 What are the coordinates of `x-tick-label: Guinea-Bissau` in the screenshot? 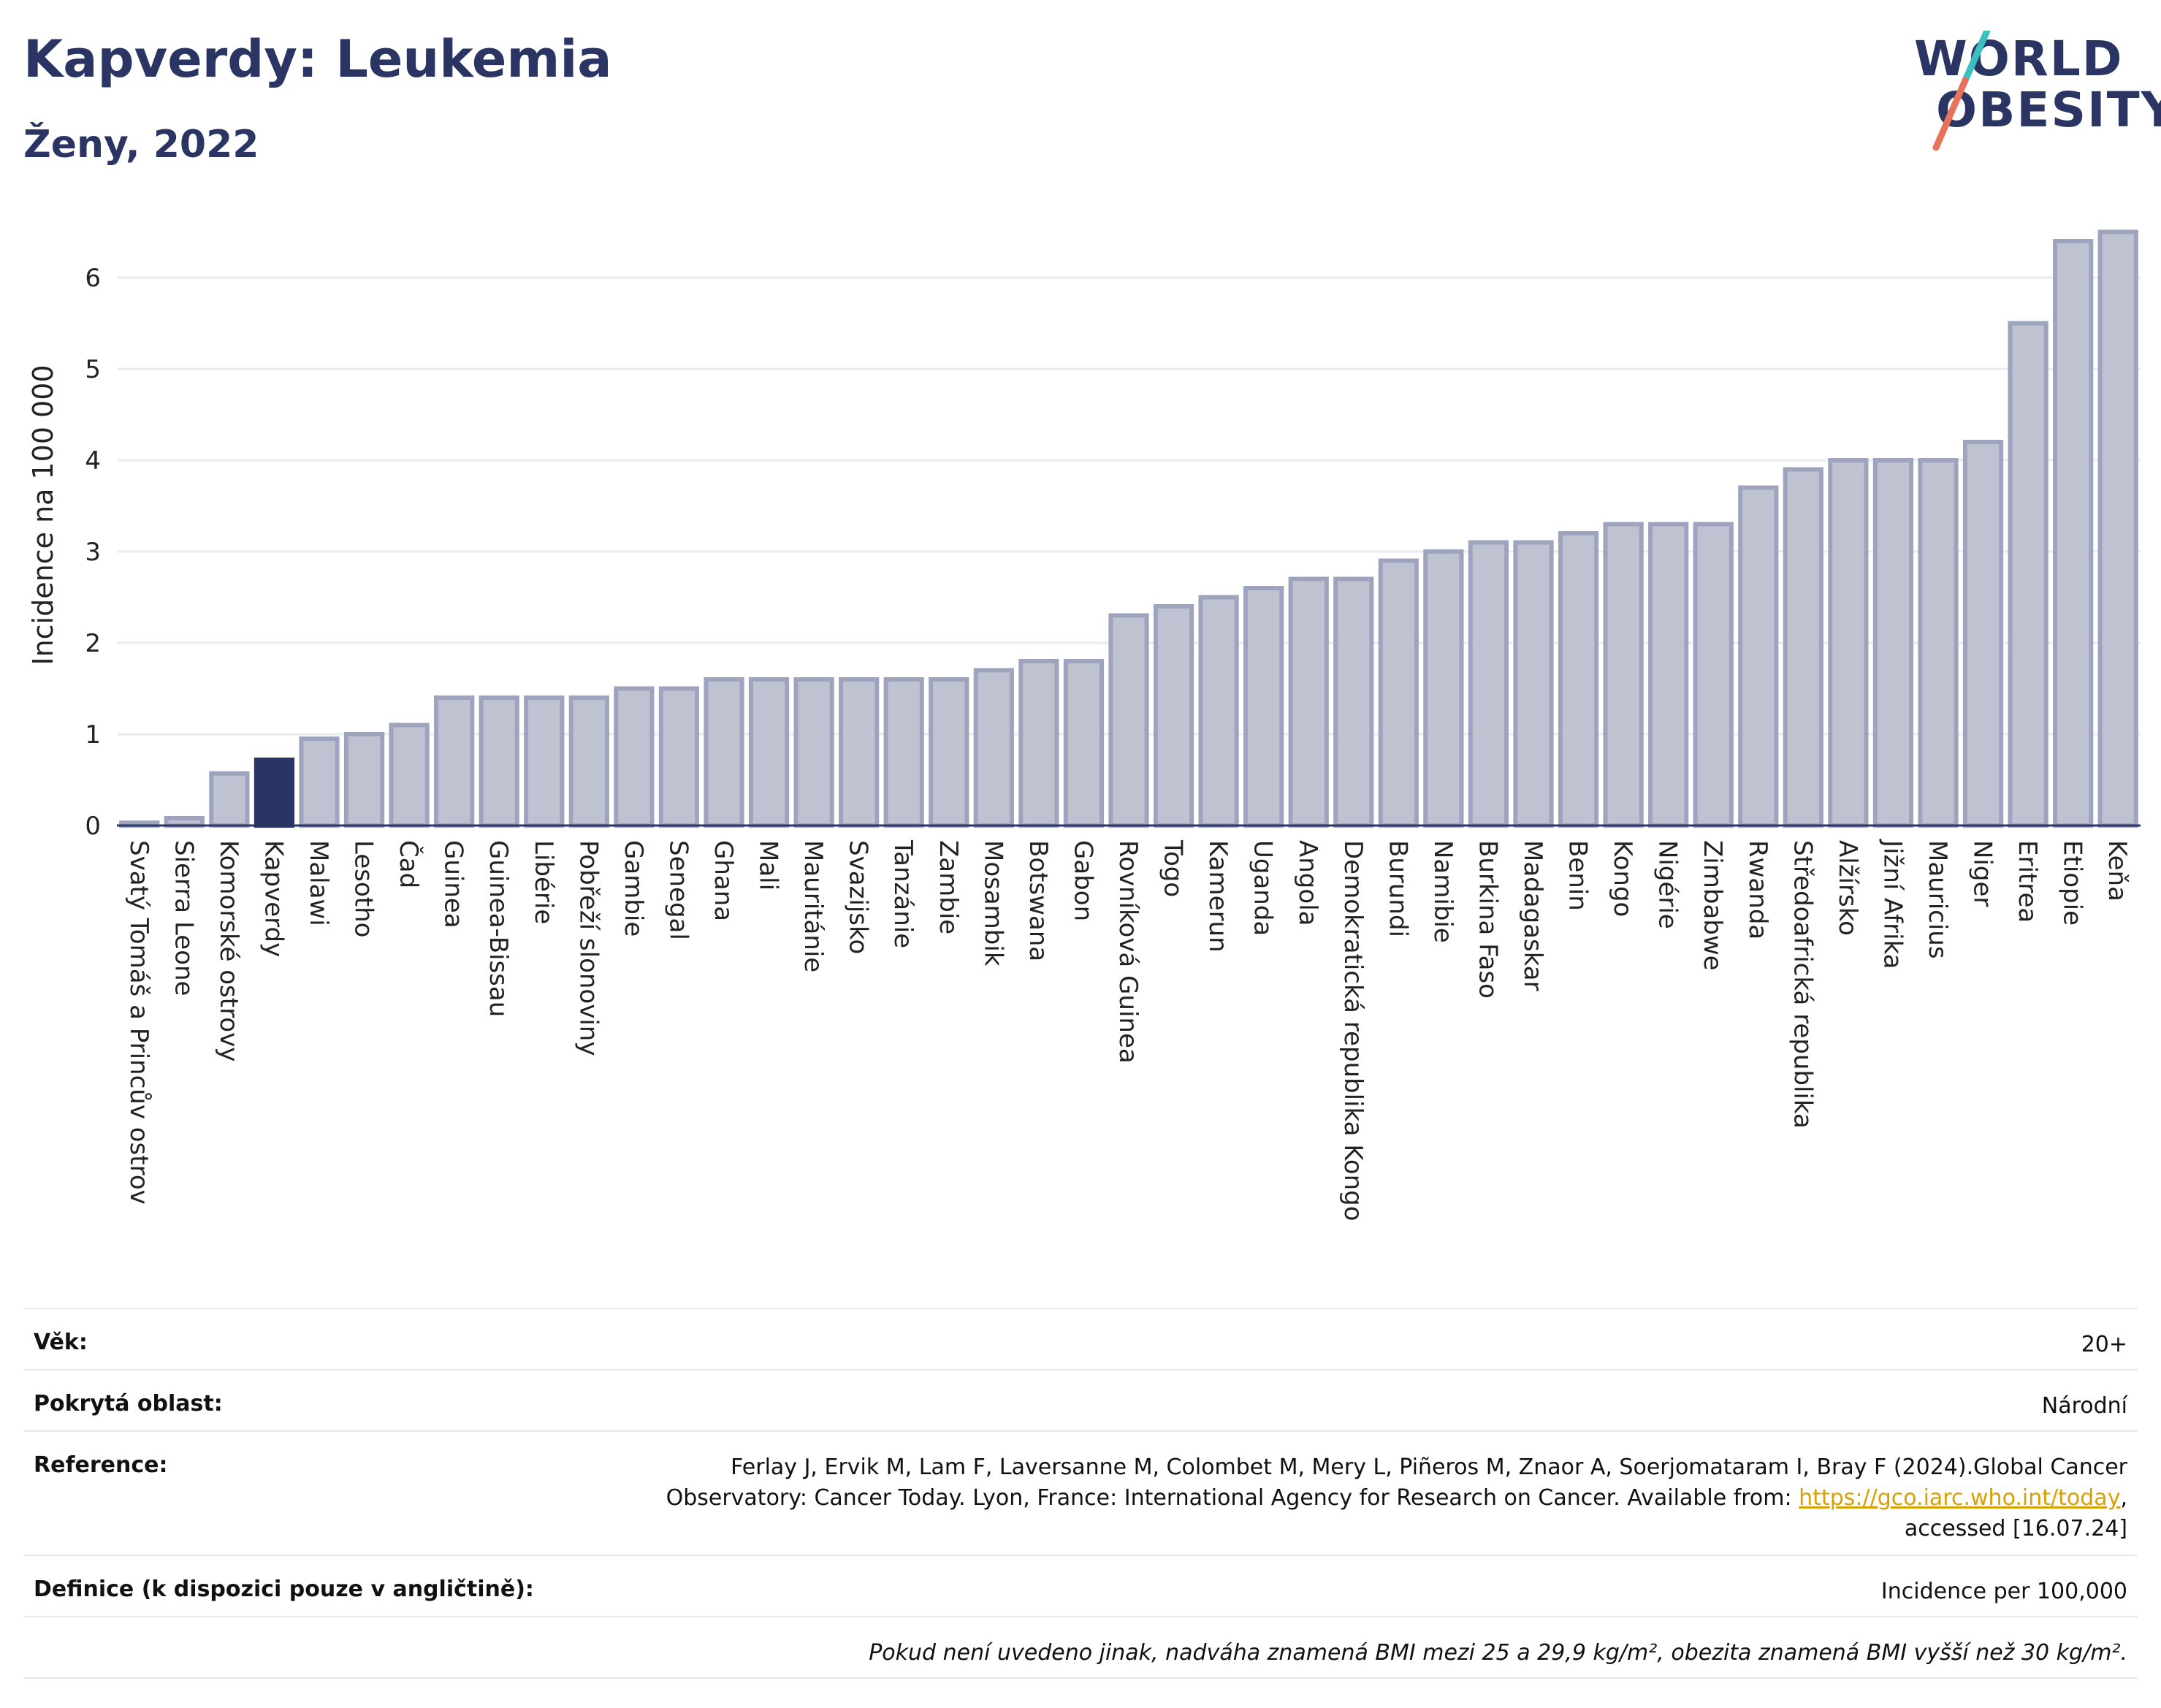 It's located at (499, 928).